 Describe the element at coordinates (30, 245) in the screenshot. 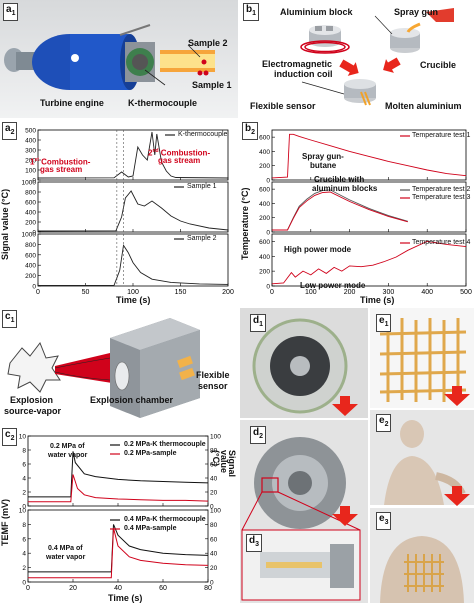

I see `a2-sub3-ytick-label: 800` at that location.